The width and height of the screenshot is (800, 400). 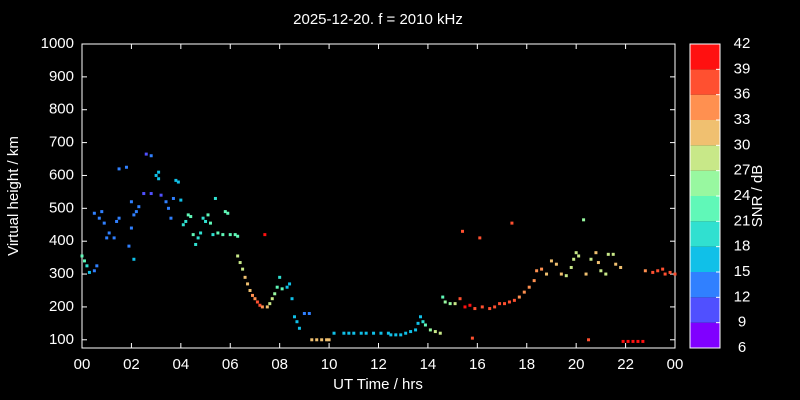 I want to click on colorbar-tick-label: 42, so click(x=742, y=43).